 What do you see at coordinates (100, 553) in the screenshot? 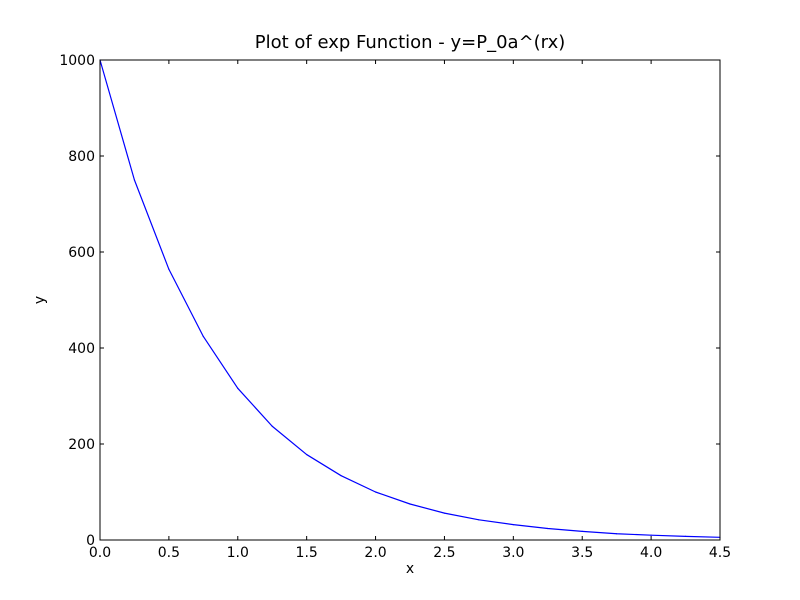
I see `x-tick-label: 0.0` at bounding box center [100, 553].